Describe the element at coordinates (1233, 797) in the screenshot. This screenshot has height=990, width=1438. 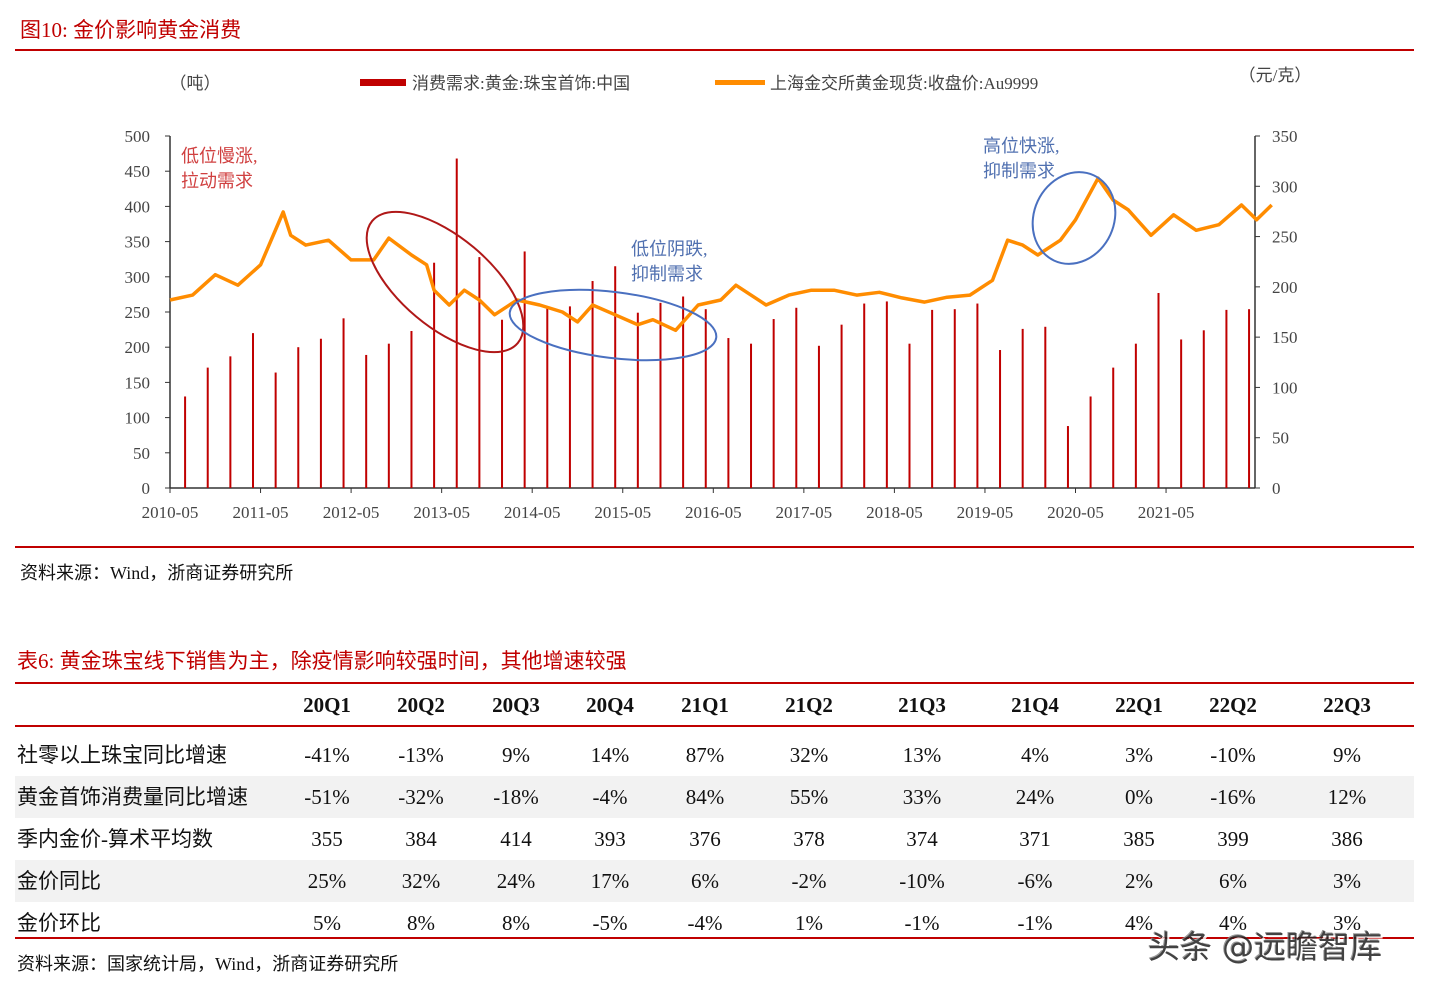
I see `table-cell: -16%` at that location.